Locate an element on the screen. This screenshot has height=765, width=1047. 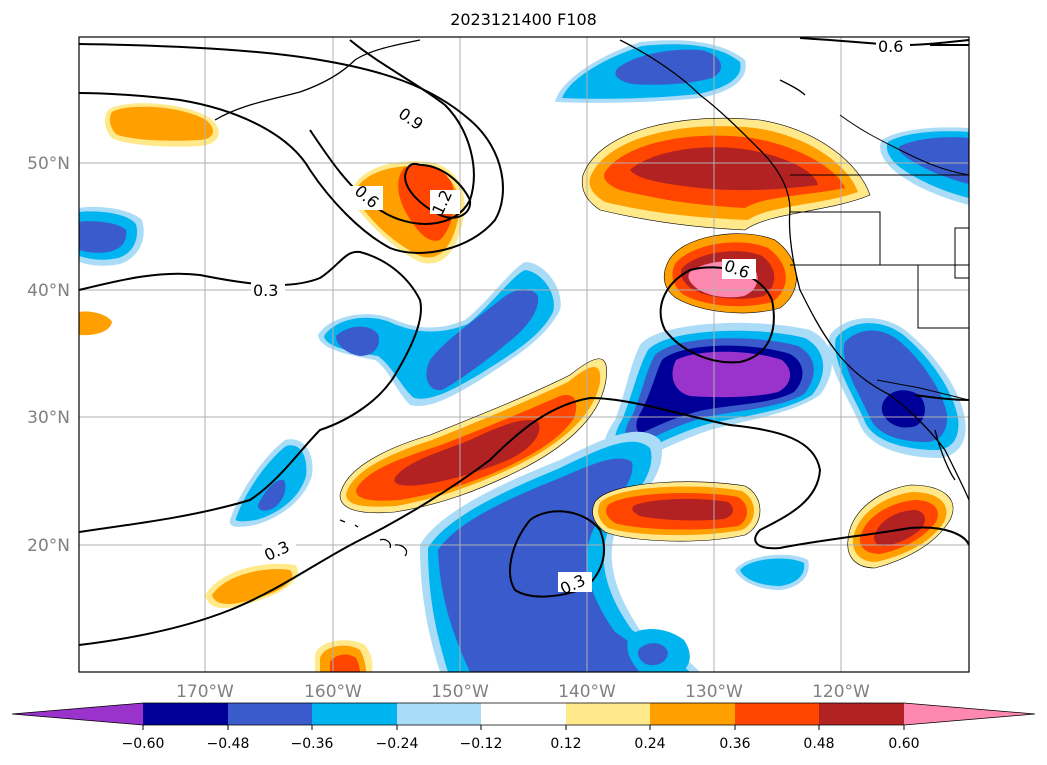
colorbar-tick-label: 0.60 is located at coordinates (903, 744).